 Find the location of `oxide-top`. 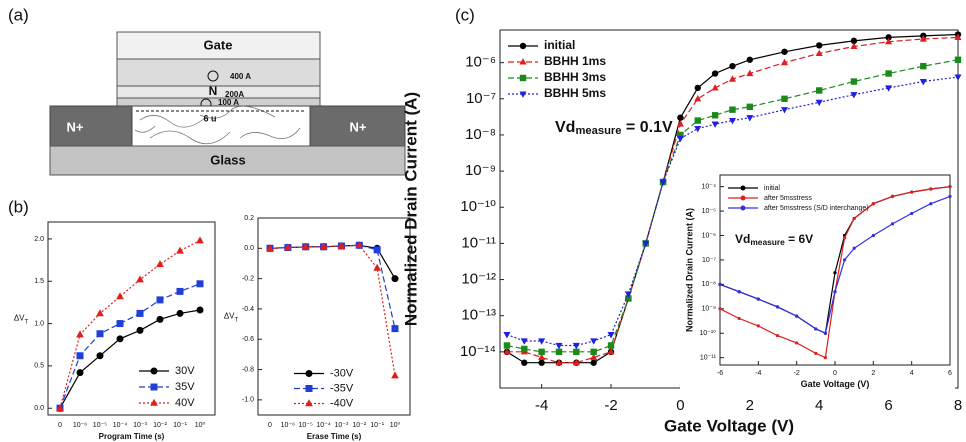

oxide-top is located at coordinates (218, 72).